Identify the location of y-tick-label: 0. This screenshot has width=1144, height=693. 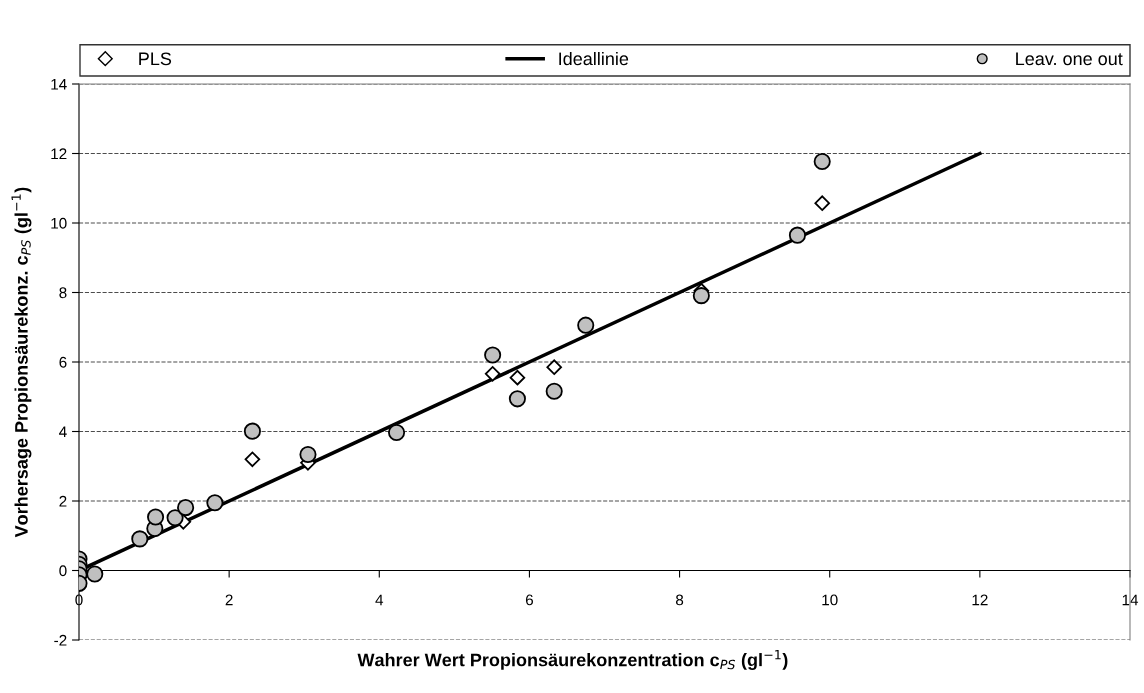
(63, 571).